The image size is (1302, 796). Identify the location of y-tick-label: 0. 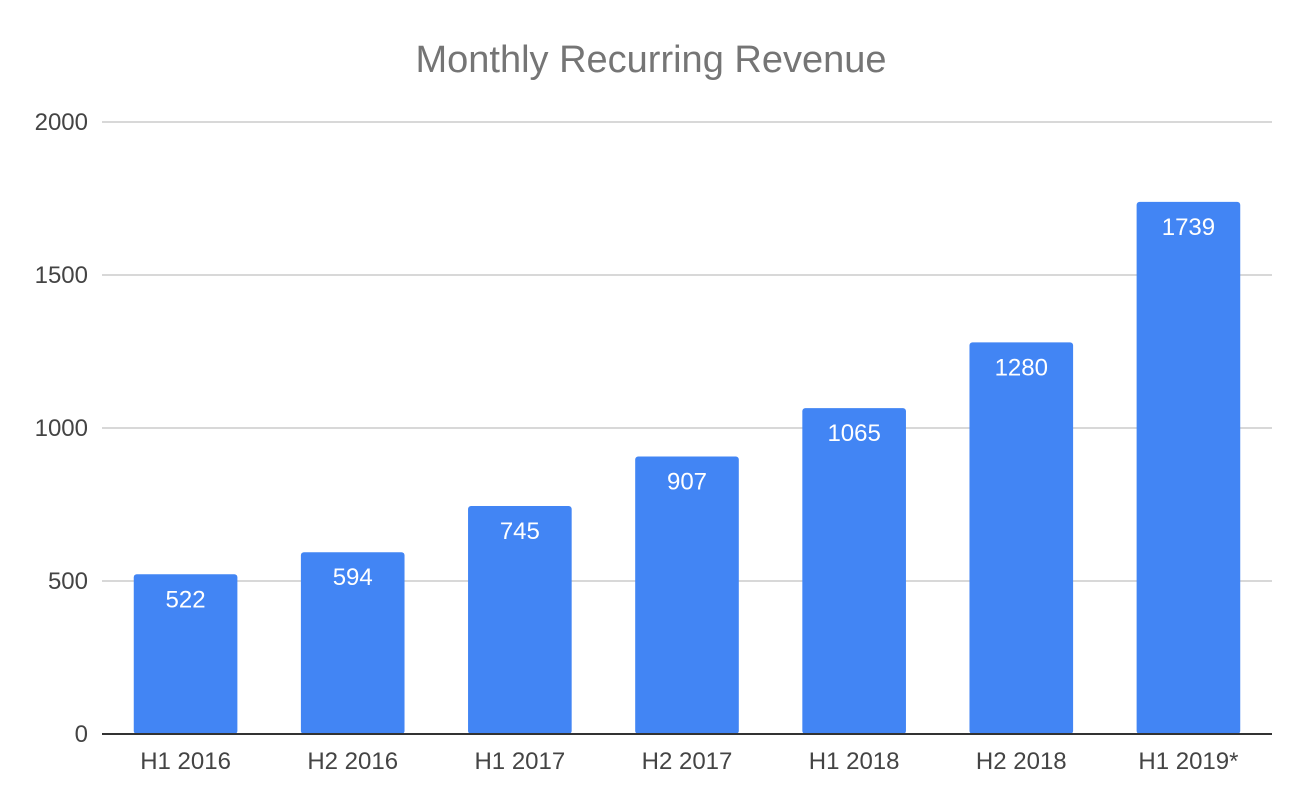
(81, 734).